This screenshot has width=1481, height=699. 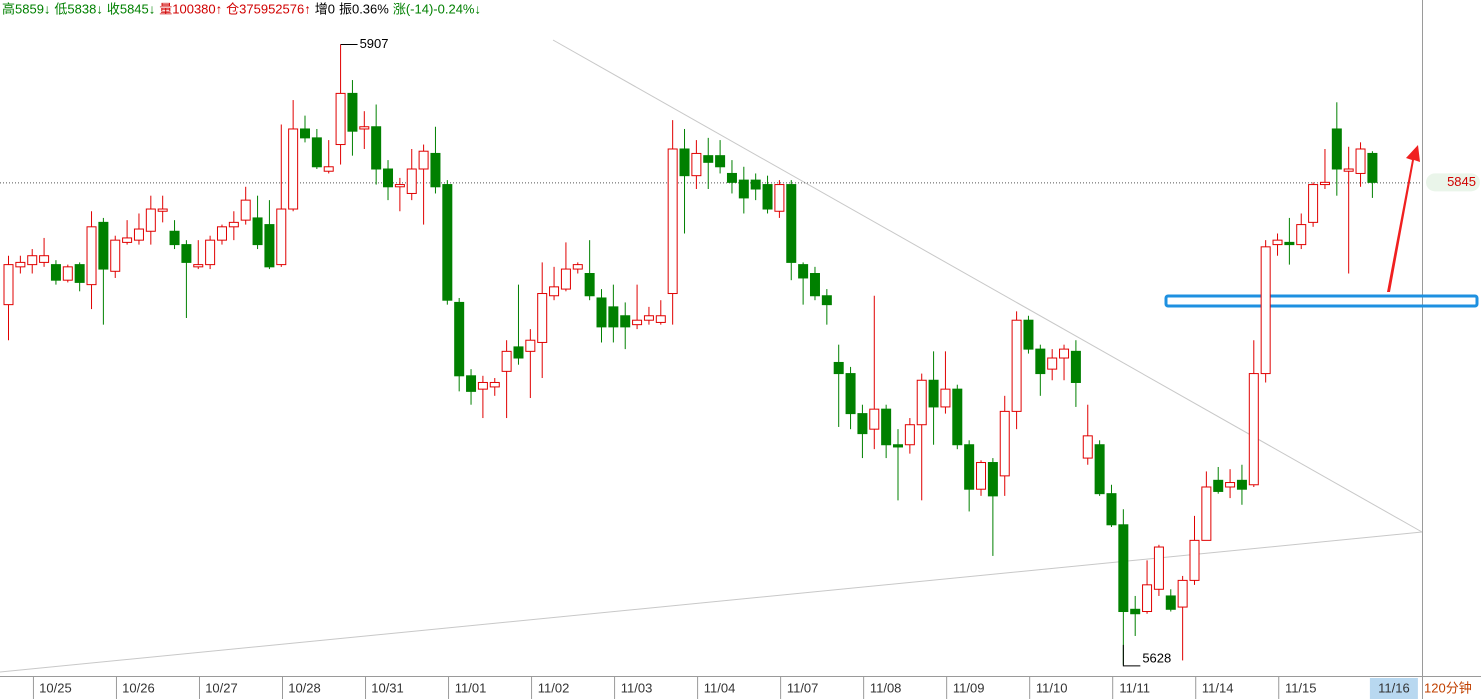 What do you see at coordinates (1218, 687) in the screenshot?
I see `x-tick-label: 11/14` at bounding box center [1218, 687].